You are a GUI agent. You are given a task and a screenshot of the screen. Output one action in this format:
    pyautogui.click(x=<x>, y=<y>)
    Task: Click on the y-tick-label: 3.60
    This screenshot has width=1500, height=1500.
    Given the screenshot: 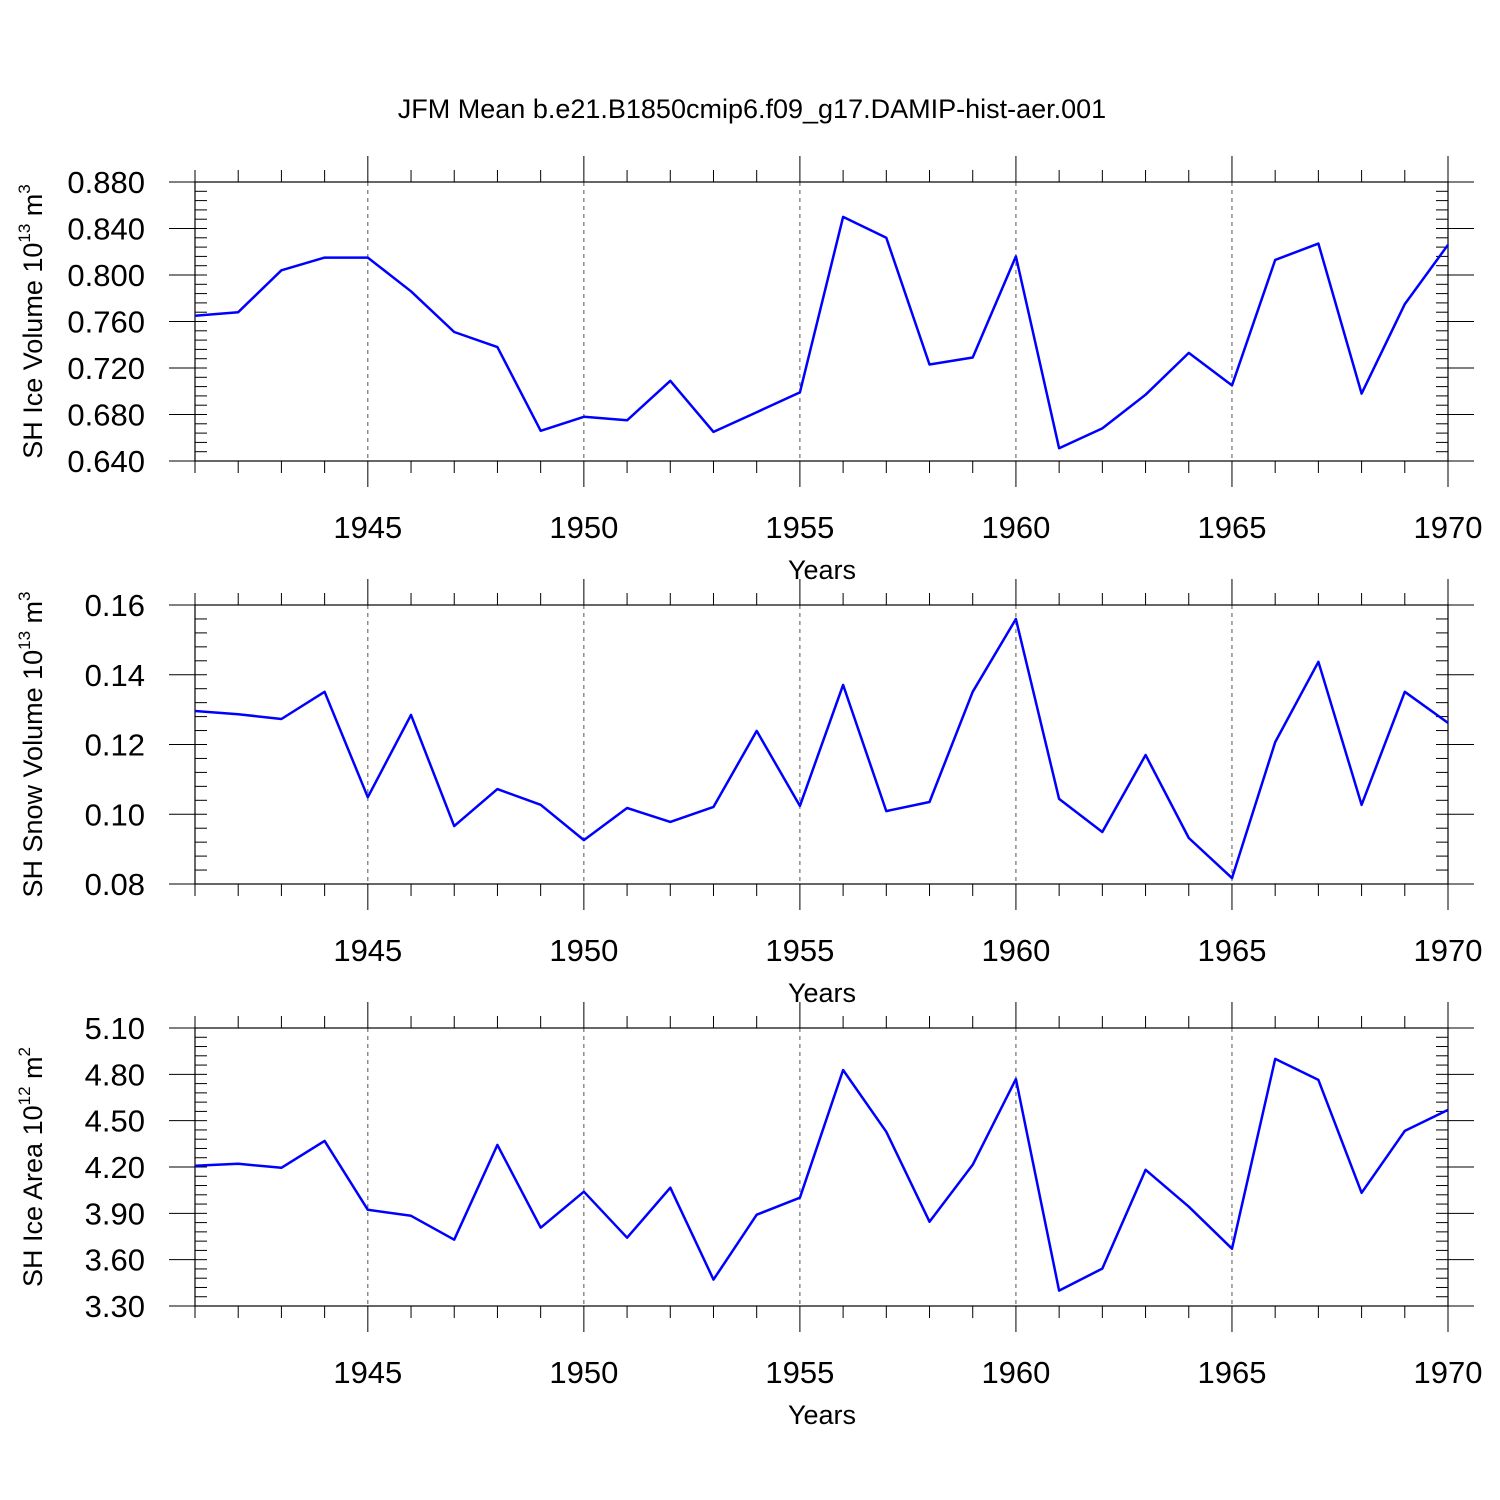 What is the action you would take?
    pyautogui.click(x=115, y=1260)
    